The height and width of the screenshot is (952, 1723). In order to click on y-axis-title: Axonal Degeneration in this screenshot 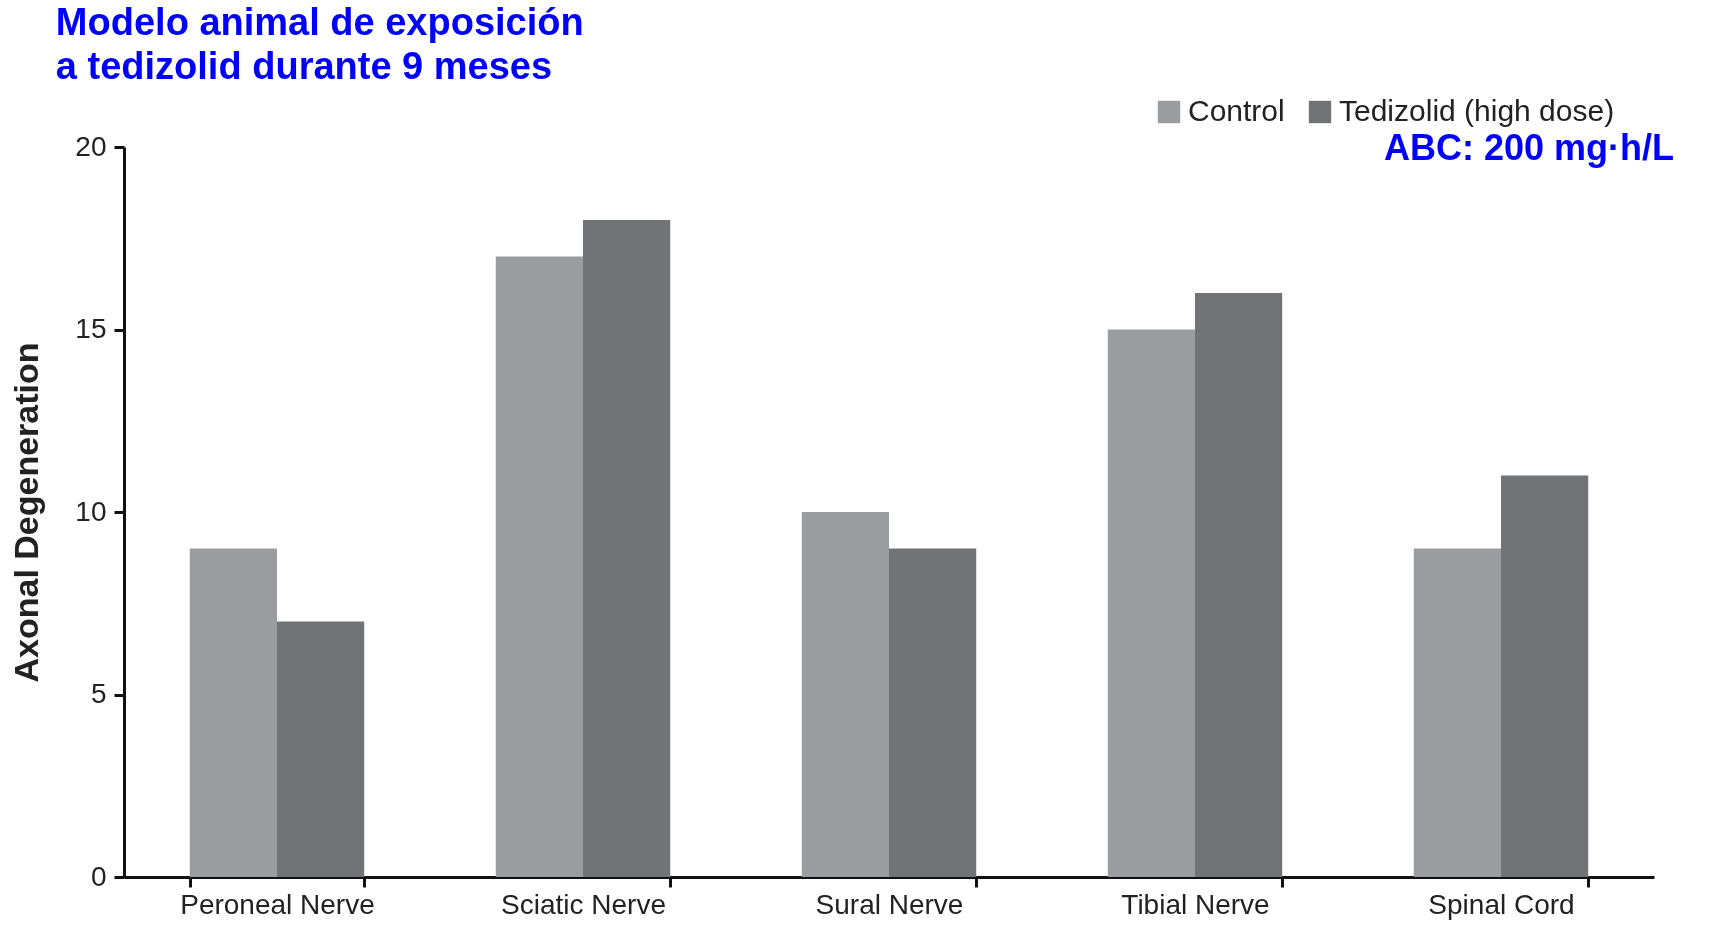, I will do `click(26, 512)`.